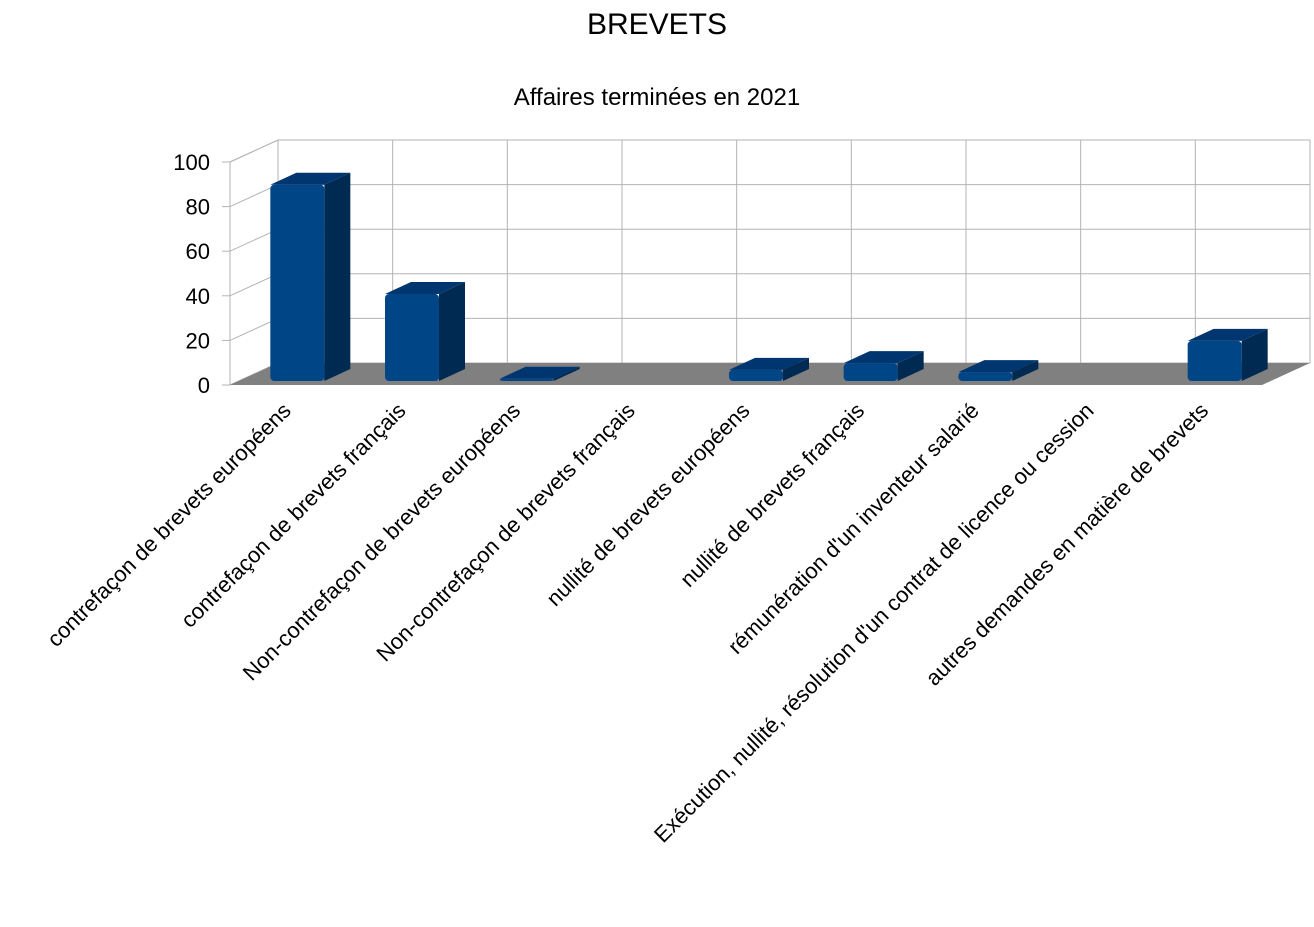  I want to click on x-category-label: rémunération d'un inventeur salarié, so click(853, 528).